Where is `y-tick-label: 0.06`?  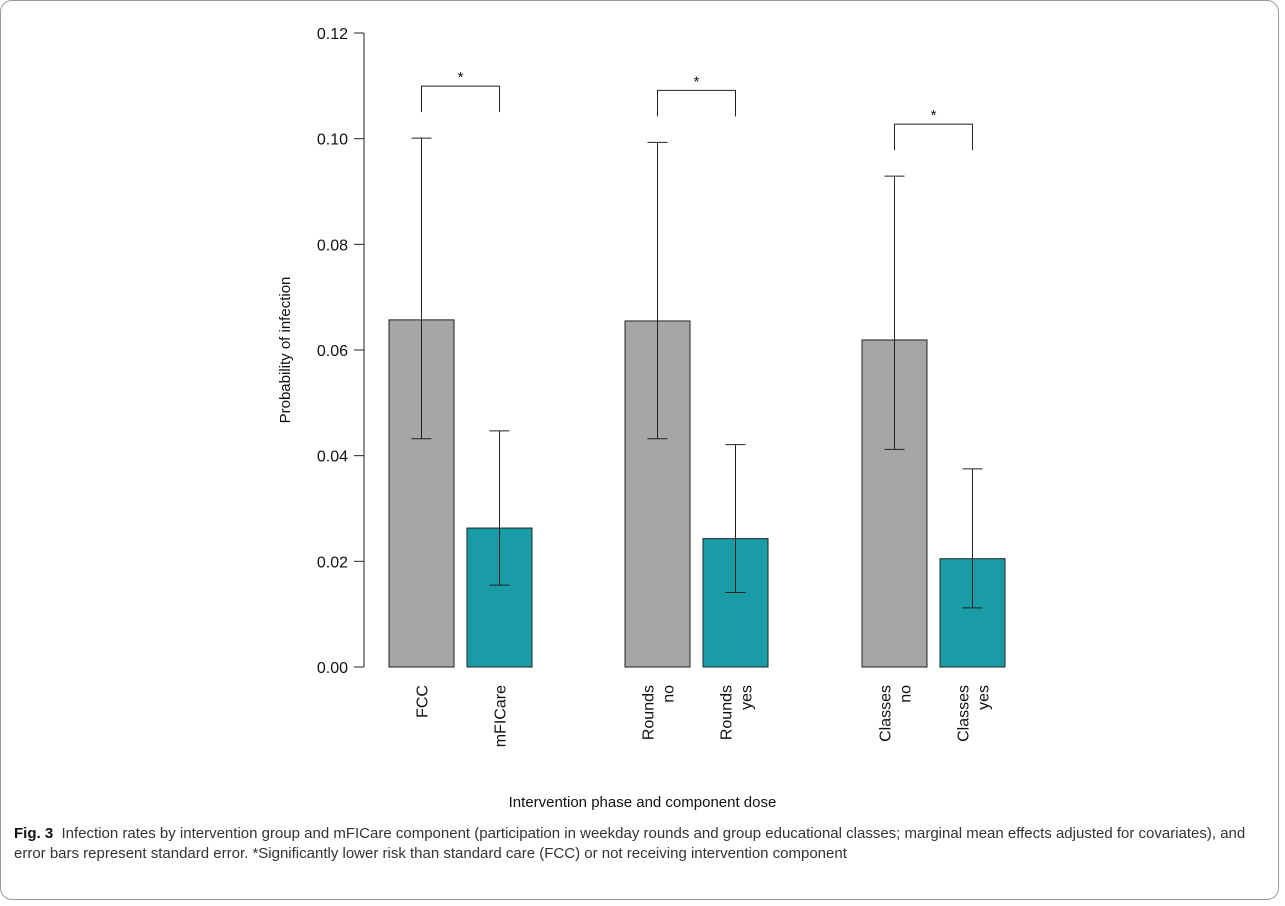 y-tick-label: 0.06 is located at coordinates (332, 351).